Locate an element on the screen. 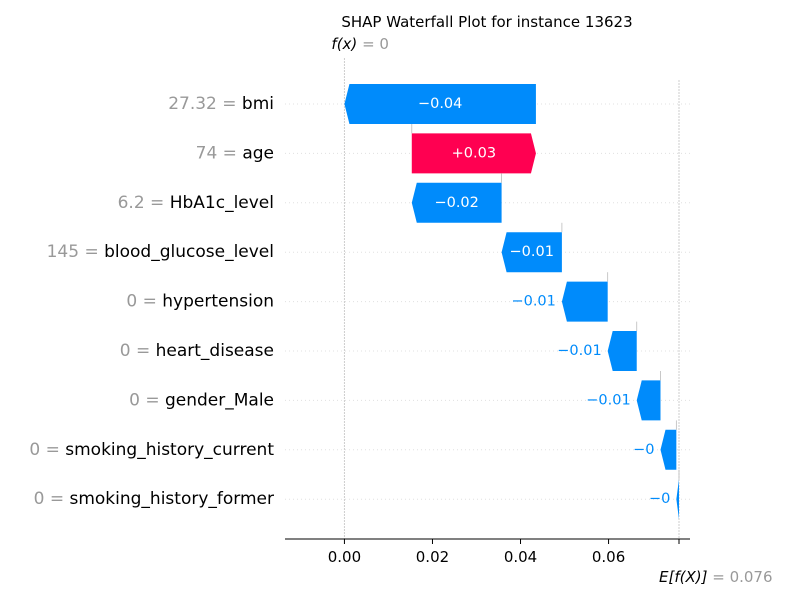 This screenshot has height=600, width=800. bar-value-label: +0.03 is located at coordinates (474, 153).